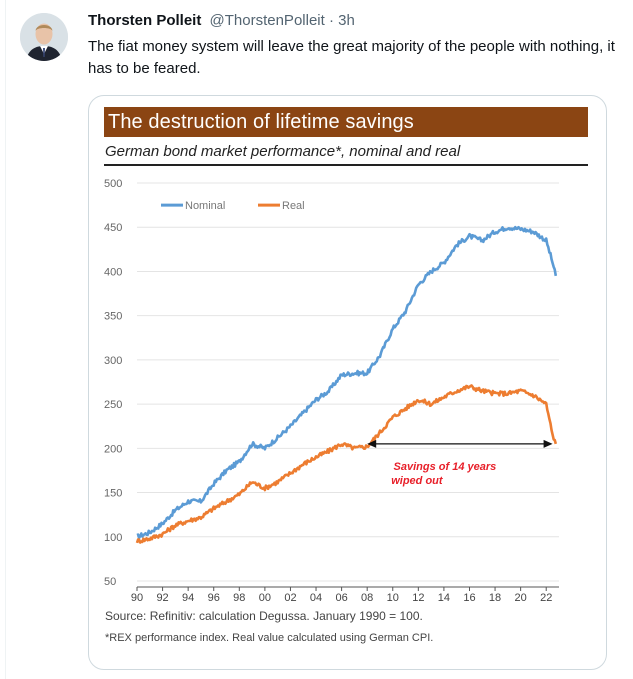 This screenshot has width=633, height=679. I want to click on y-tick-label: 350, so click(113, 317).